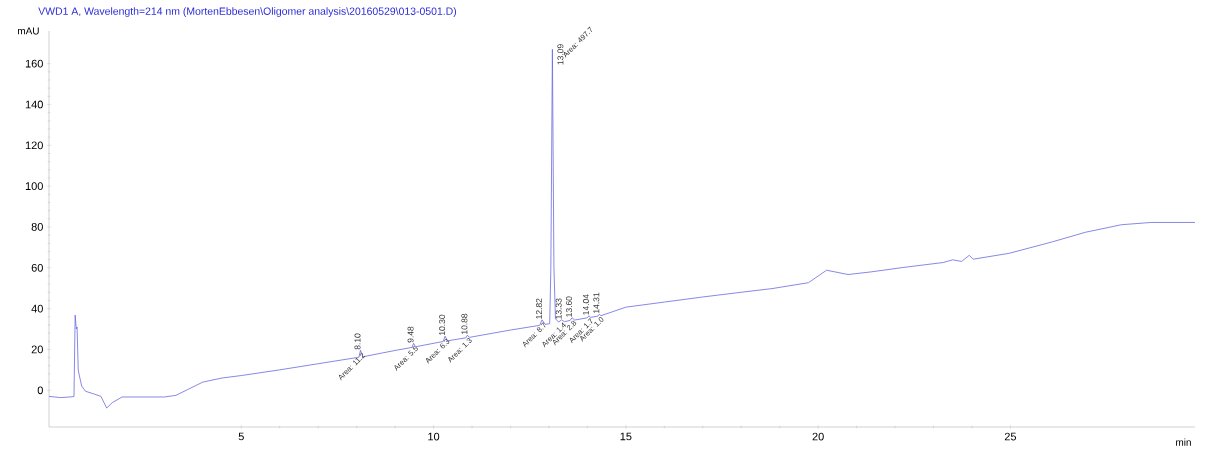 The height and width of the screenshot is (457, 1208). What do you see at coordinates (34, 63) in the screenshot?
I see `y-tick-label: 160` at bounding box center [34, 63].